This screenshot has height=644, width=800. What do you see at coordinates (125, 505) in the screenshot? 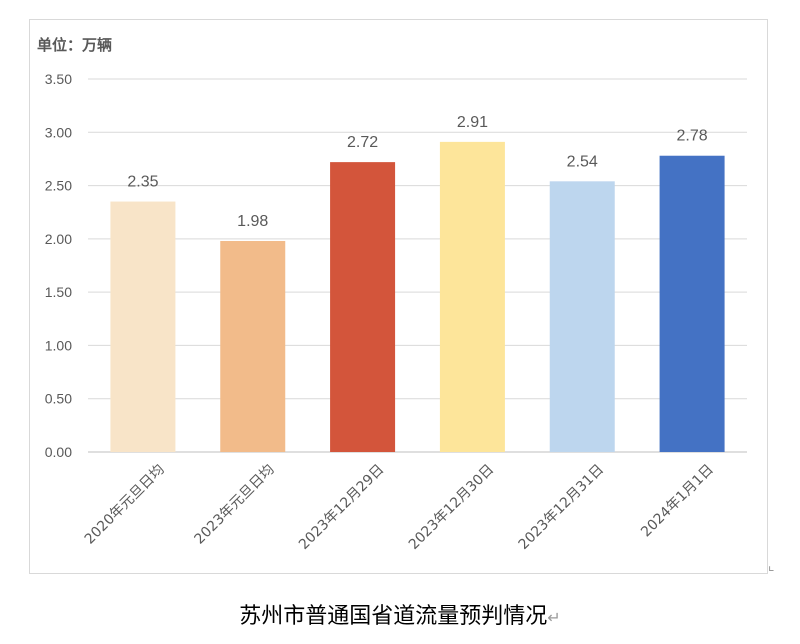
I see `x-tick-label: 2020年元旦日均` at bounding box center [125, 505].